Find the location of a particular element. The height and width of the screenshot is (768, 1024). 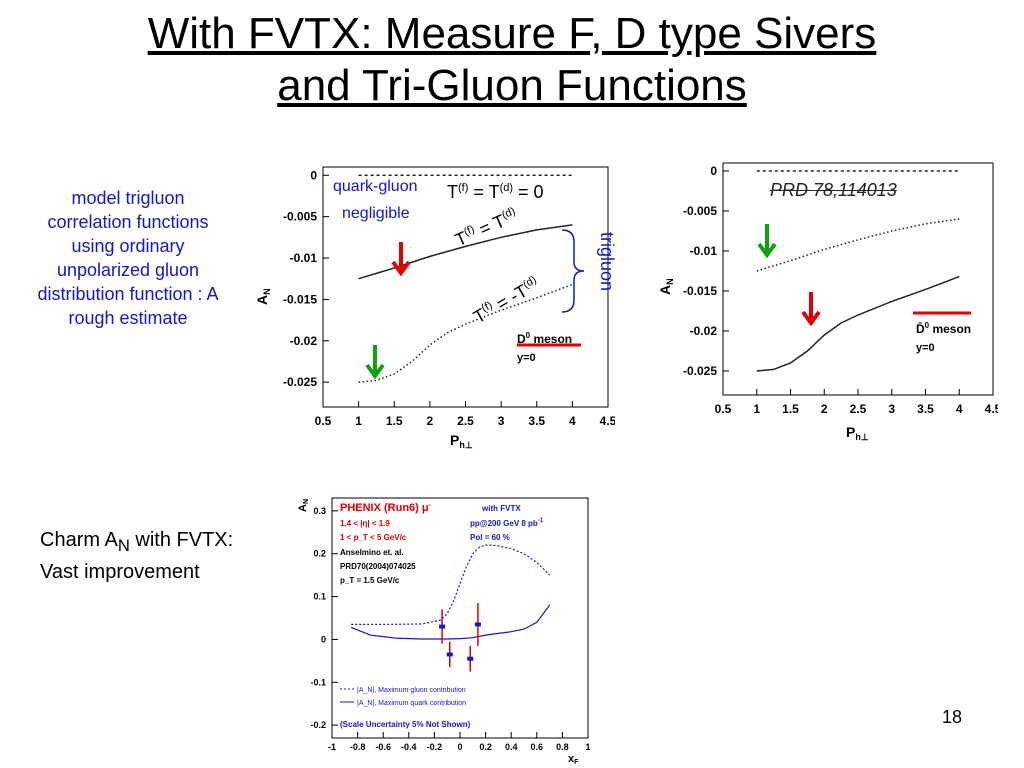

legend-quark-label: |A_N|, Maximum quark contribution is located at coordinates (411, 703).